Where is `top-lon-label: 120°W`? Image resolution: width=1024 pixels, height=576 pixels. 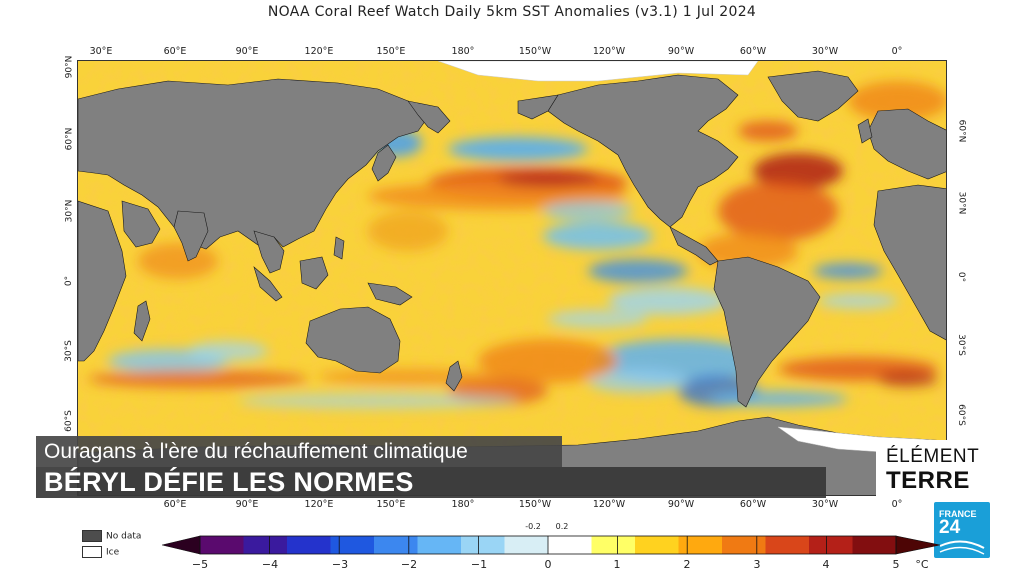
top-lon-label: 120°W is located at coordinates (609, 51).